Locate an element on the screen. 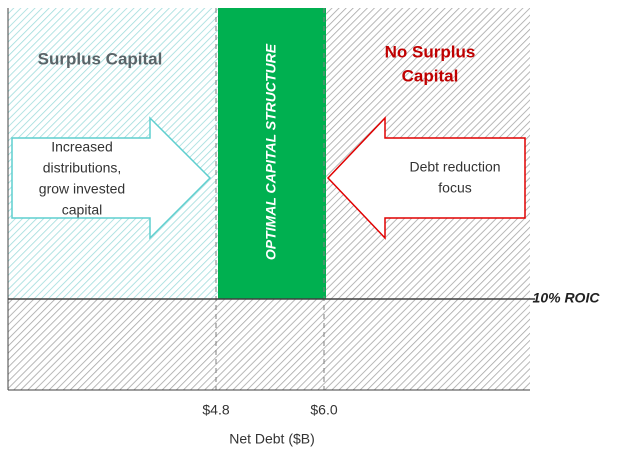  threshold-label: 10% ROIC is located at coordinates (567, 298).